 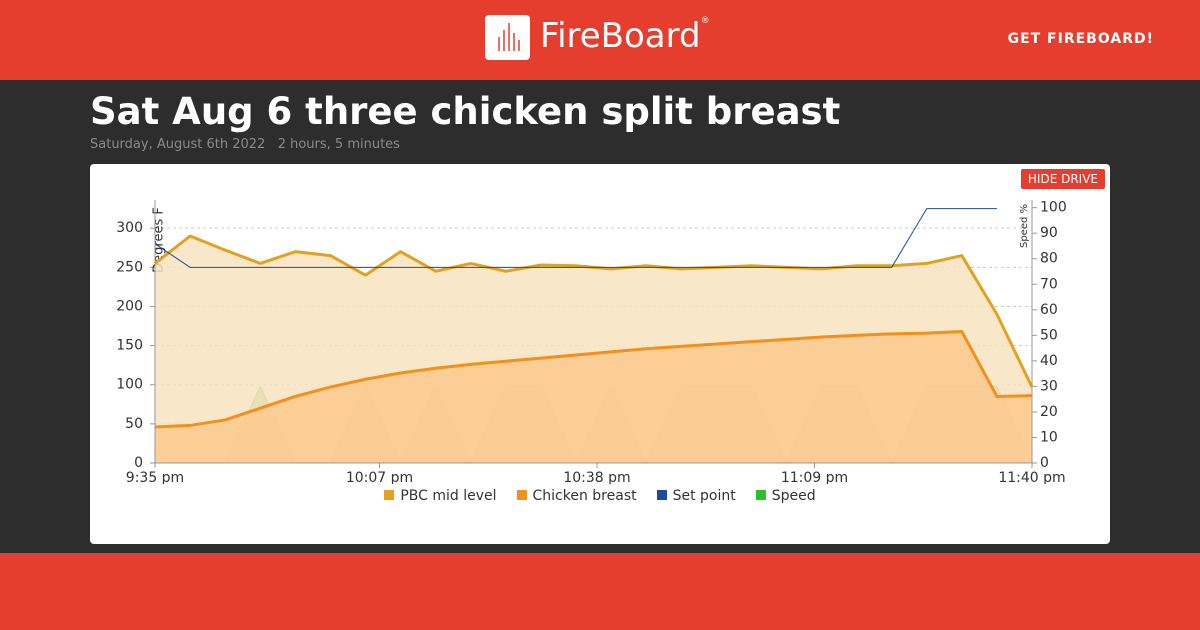 I want to click on logo: FireBoard®, so click(x=625, y=36).